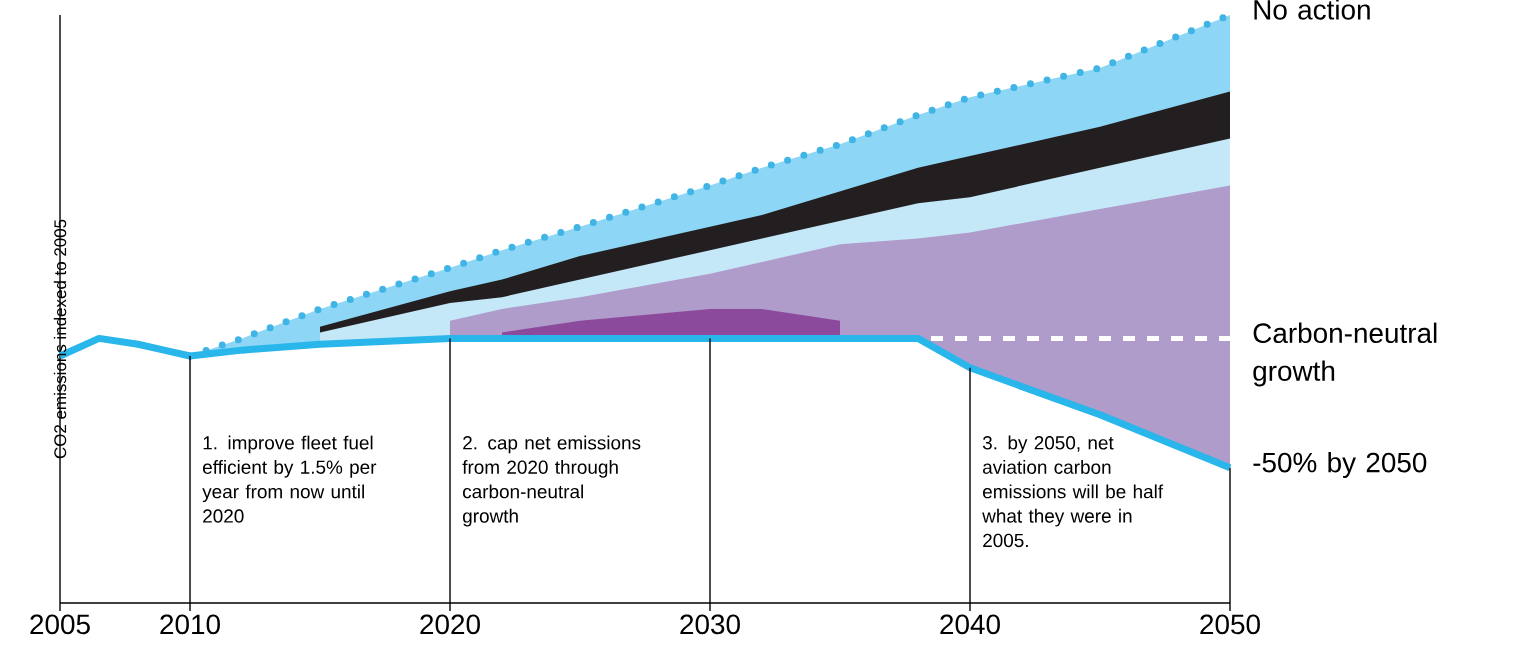 The height and width of the screenshot is (653, 1520). What do you see at coordinates (970, 624) in the screenshot?
I see `x-tick-label: 2040` at bounding box center [970, 624].